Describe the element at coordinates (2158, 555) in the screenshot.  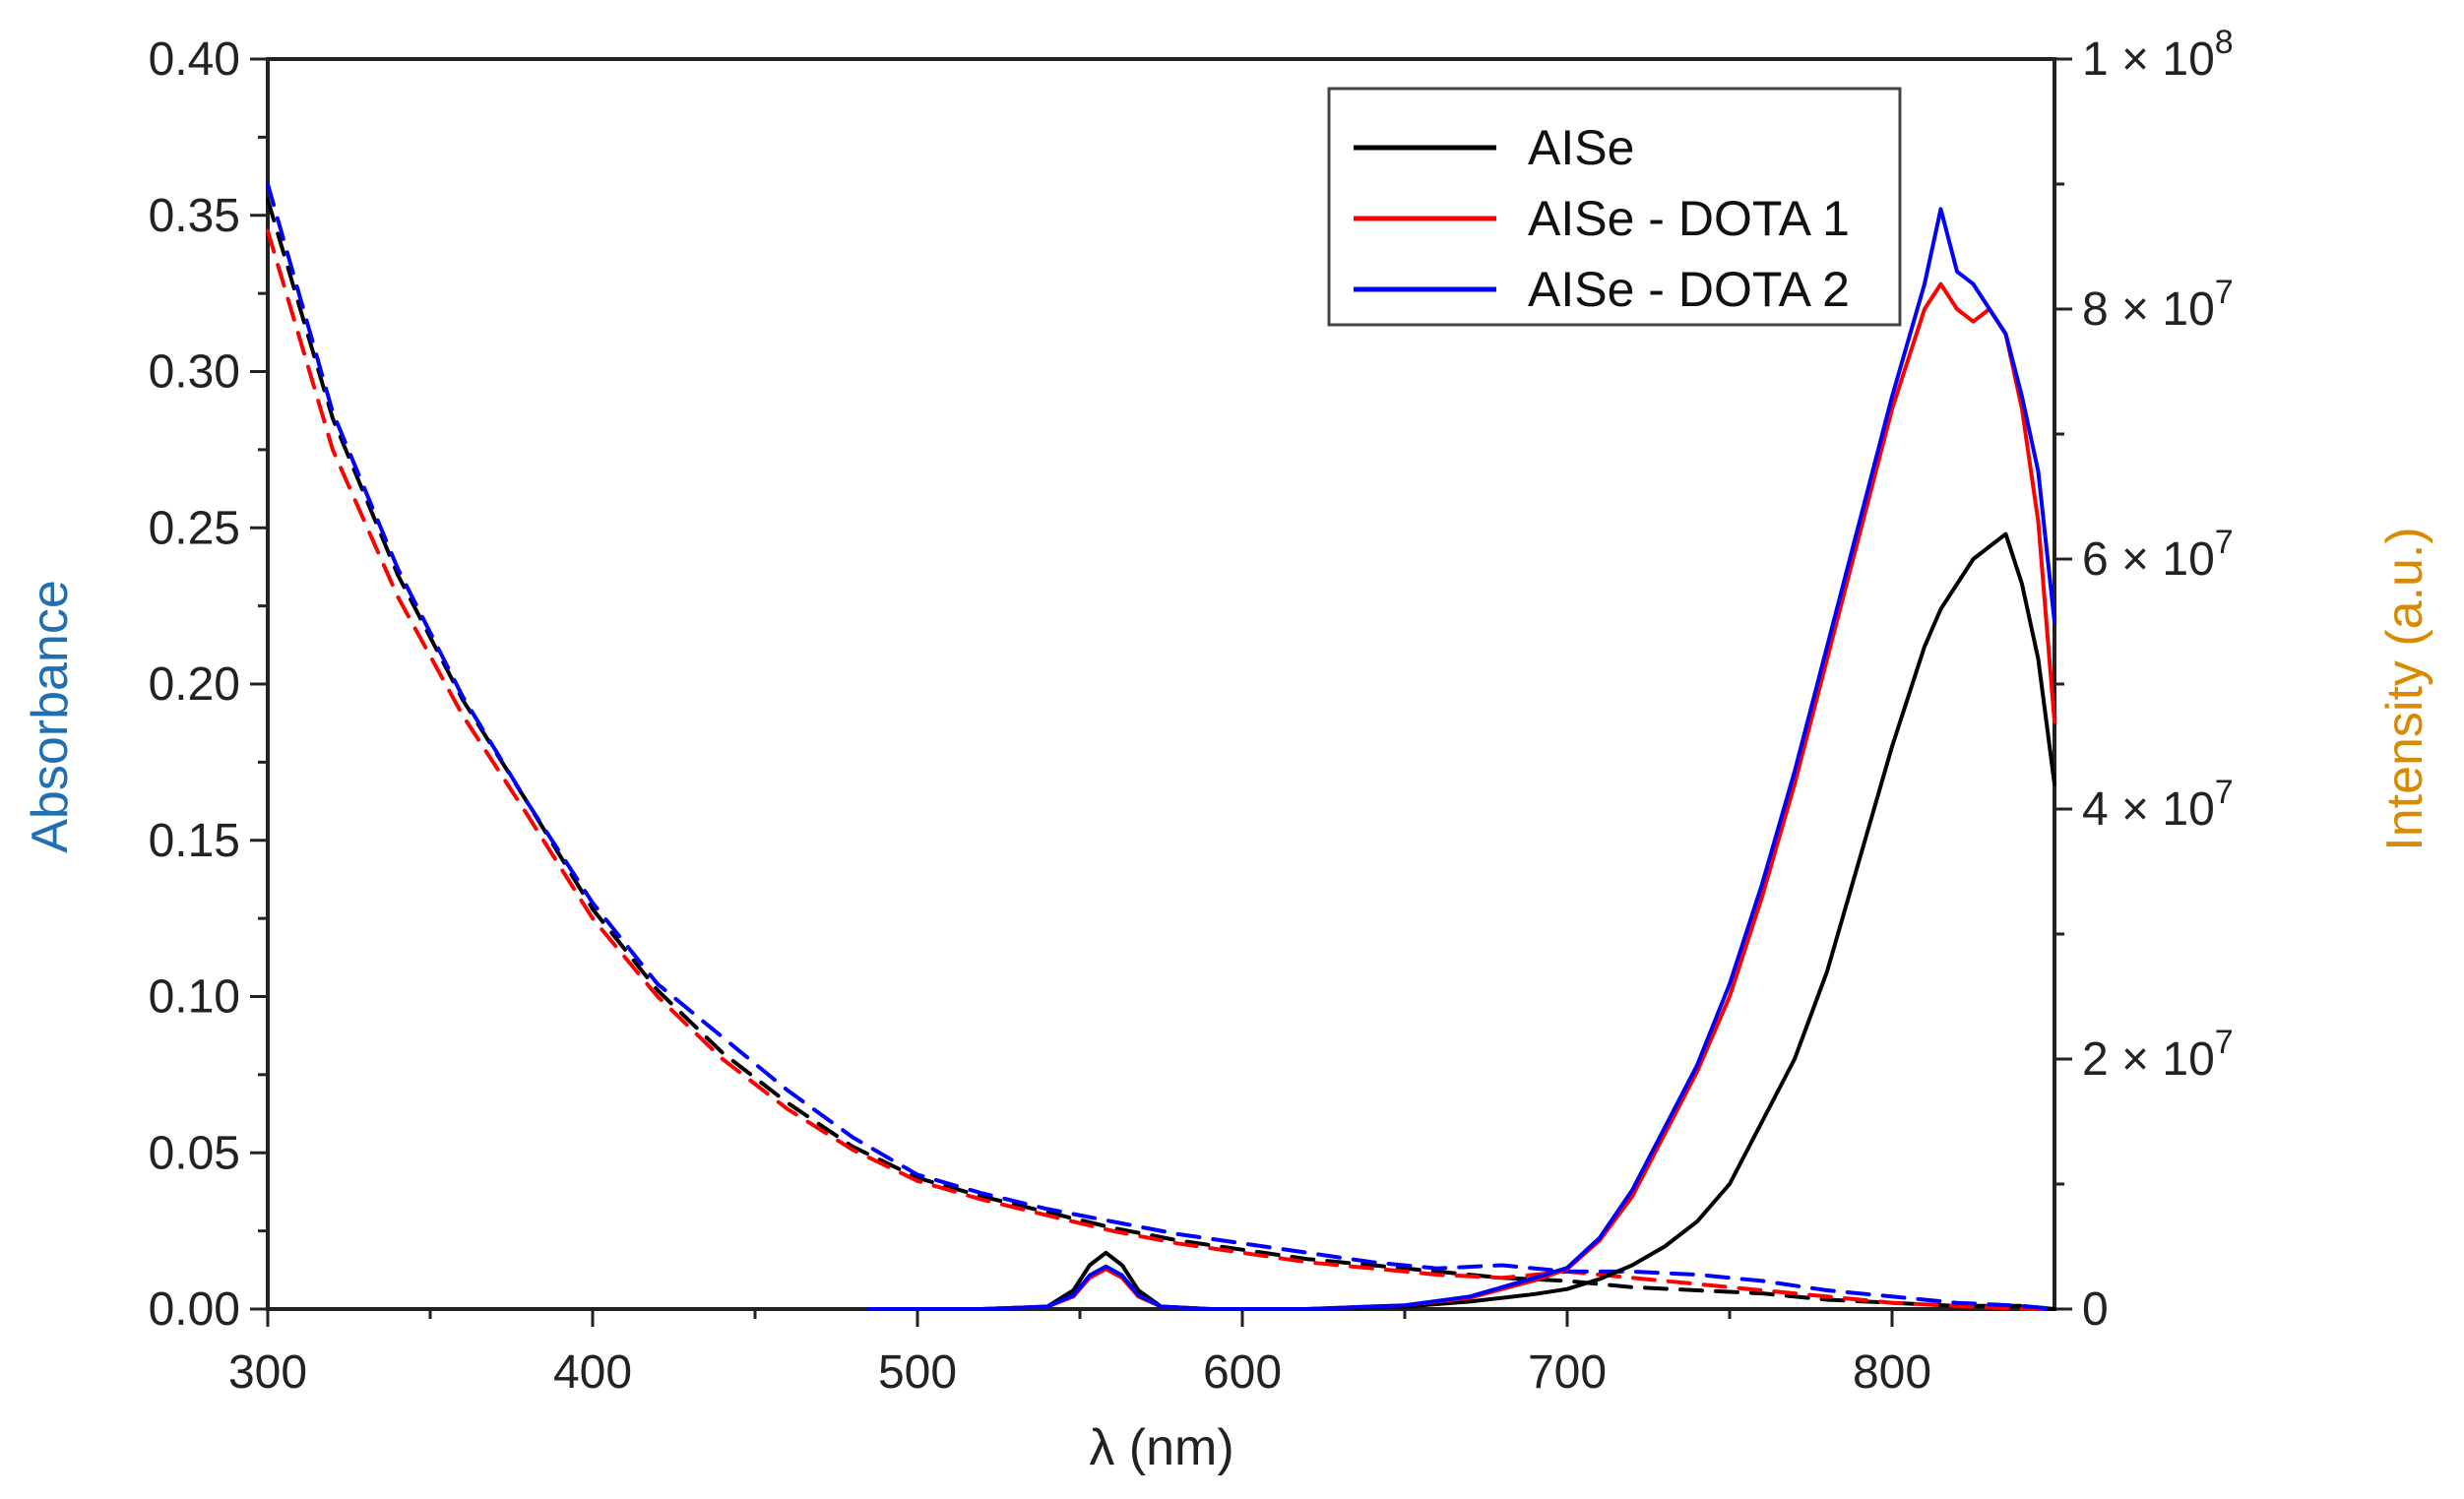
I see `y-right-tick-label: 6 × 10⁷` at that location.